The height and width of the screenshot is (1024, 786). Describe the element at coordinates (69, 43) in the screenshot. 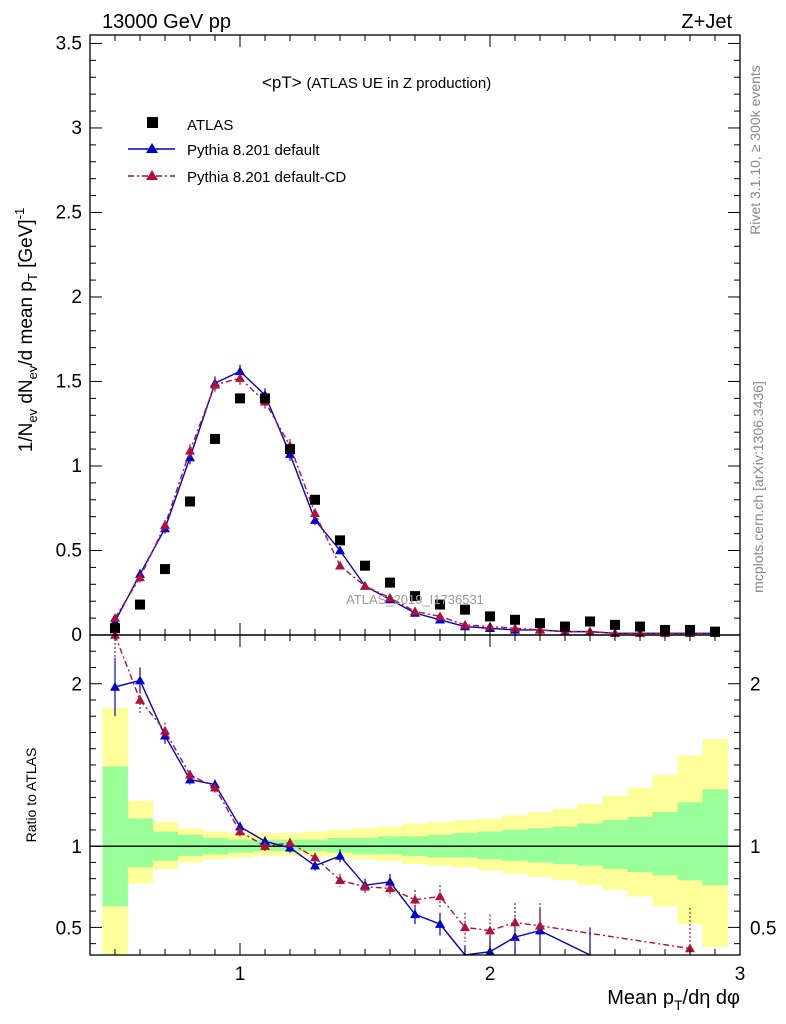

I see `y-tick-label-main: 3.5` at that location.